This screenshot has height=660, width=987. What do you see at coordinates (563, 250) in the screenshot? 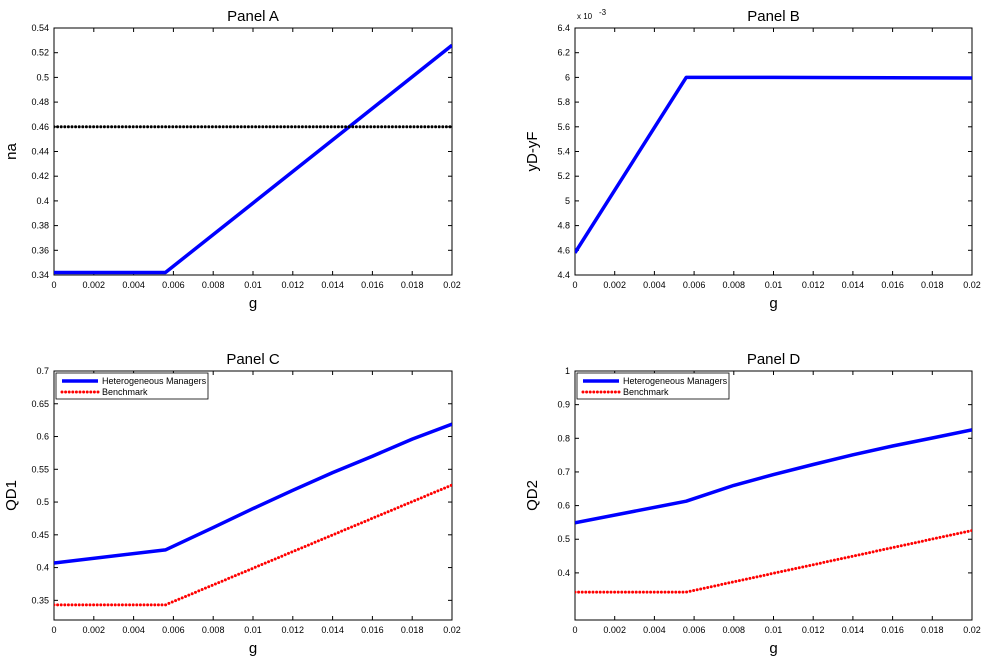
I see `y-tick-label: 4.6` at bounding box center [563, 250].